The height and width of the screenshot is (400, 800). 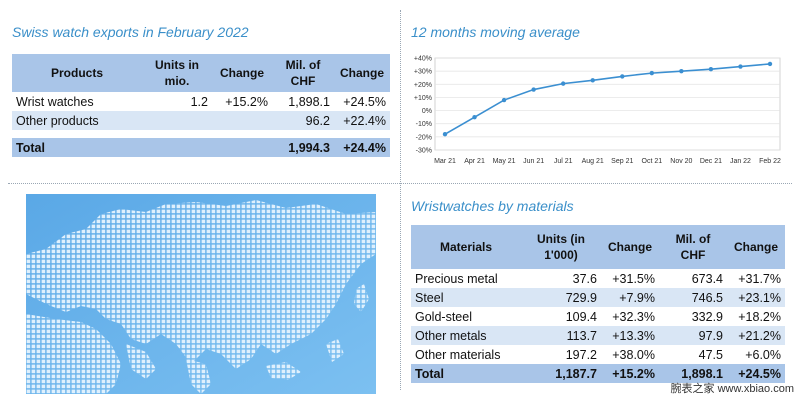 I want to click on units-cell: 1.2, so click(x=199, y=101).